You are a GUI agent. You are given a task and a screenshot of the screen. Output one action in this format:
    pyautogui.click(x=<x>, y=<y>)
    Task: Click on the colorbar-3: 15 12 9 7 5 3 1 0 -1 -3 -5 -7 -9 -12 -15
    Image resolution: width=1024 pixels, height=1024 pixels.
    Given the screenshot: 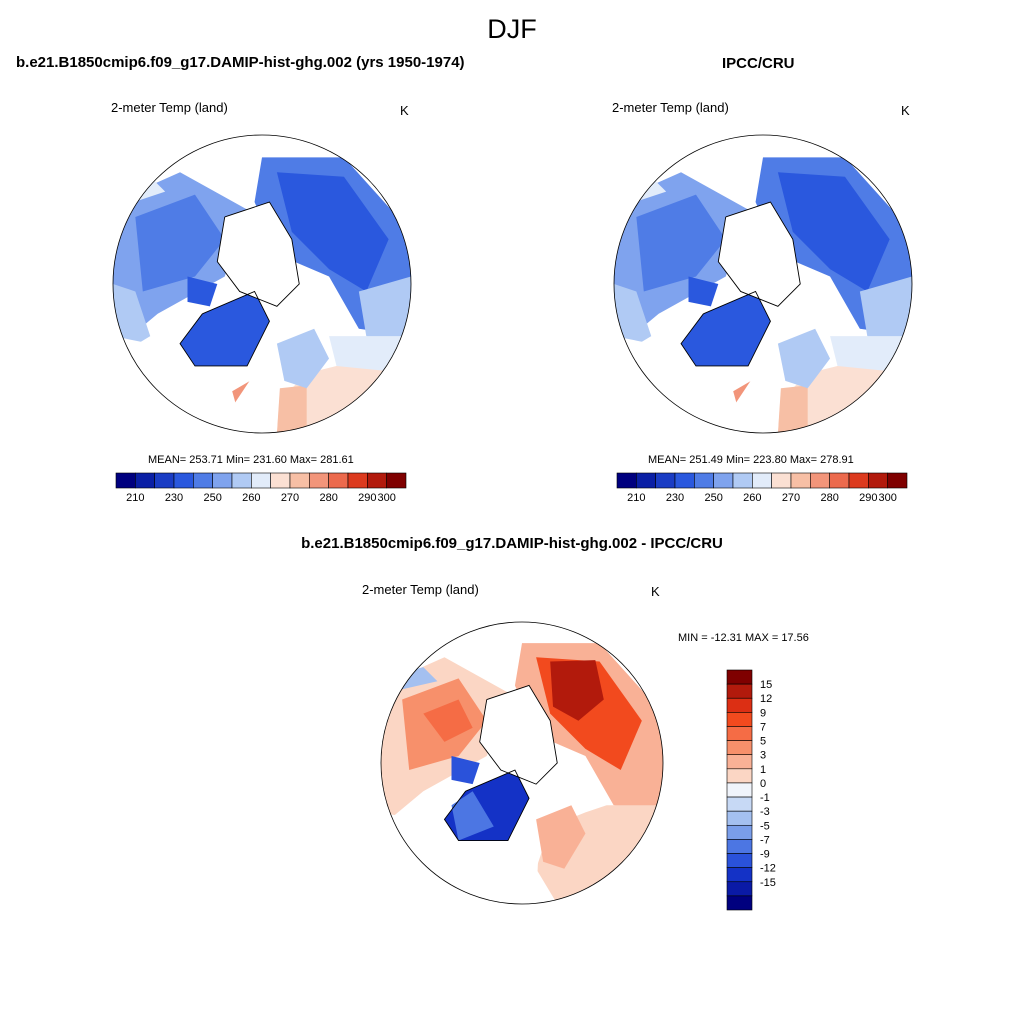 What is the action you would take?
    pyautogui.click(x=751, y=790)
    